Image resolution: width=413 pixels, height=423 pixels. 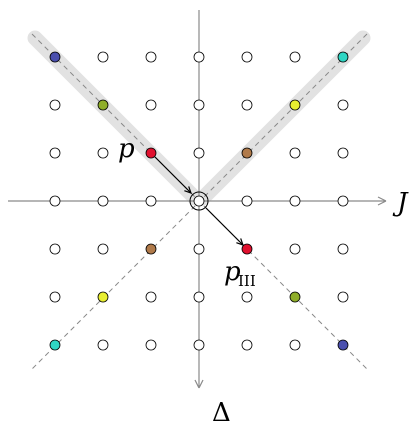 What do you see at coordinates (247, 281) in the screenshot?
I see `point-p-iii-subscript: III` at bounding box center [247, 281].